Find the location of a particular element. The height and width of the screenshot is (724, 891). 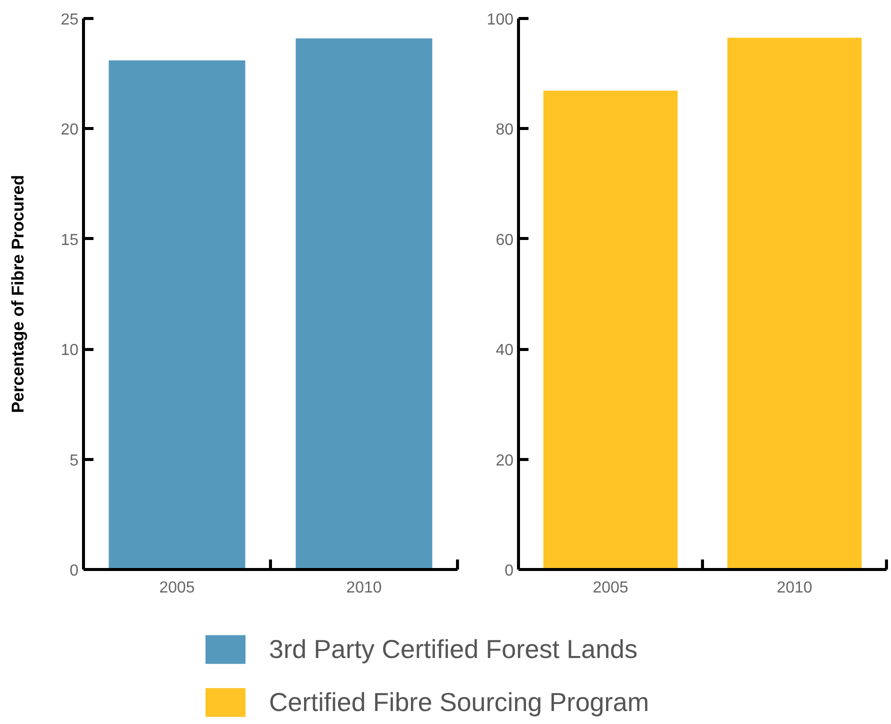

y-tick-label: 80 is located at coordinates (505, 130).